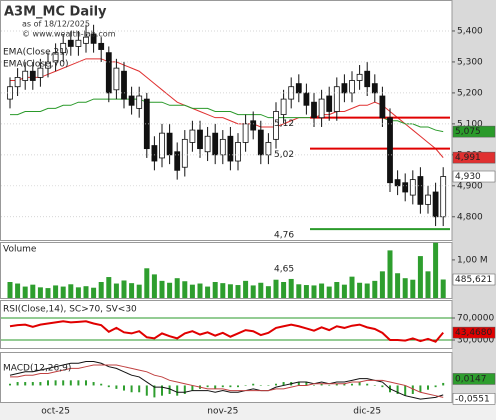  What do you see at coordinates (470, 186) in the screenshot?
I see `y-tick-label: 4,900` at bounding box center [470, 186].